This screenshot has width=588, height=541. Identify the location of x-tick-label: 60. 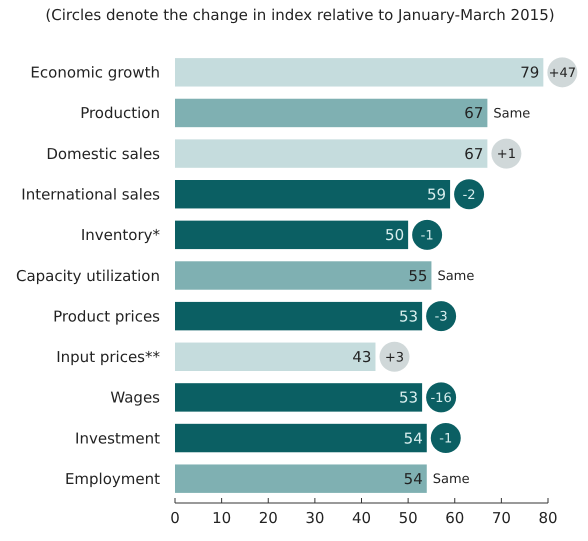
(454, 518).